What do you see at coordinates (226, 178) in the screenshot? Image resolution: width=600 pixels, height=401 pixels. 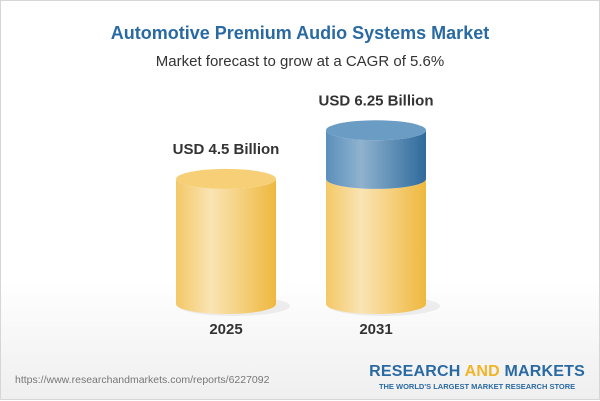 I see `cylinder-2025-top` at bounding box center [226, 178].